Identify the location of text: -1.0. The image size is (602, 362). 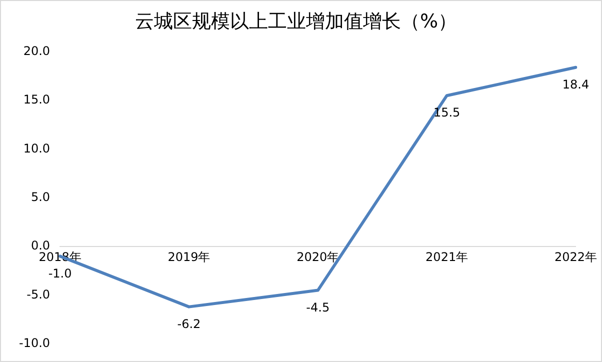
(60, 273).